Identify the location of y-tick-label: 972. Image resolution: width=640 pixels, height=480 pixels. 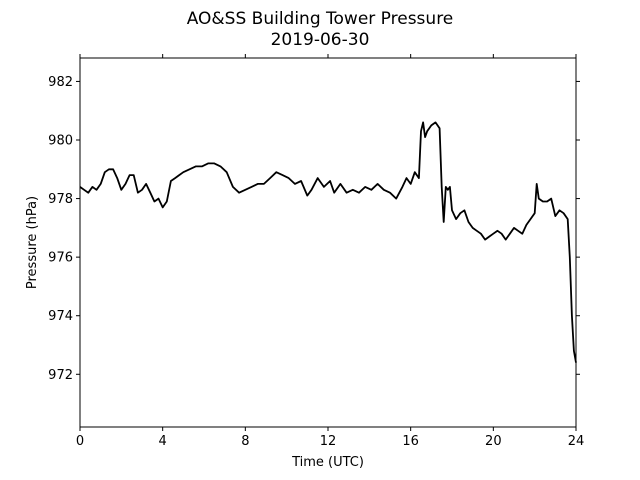
(60, 375).